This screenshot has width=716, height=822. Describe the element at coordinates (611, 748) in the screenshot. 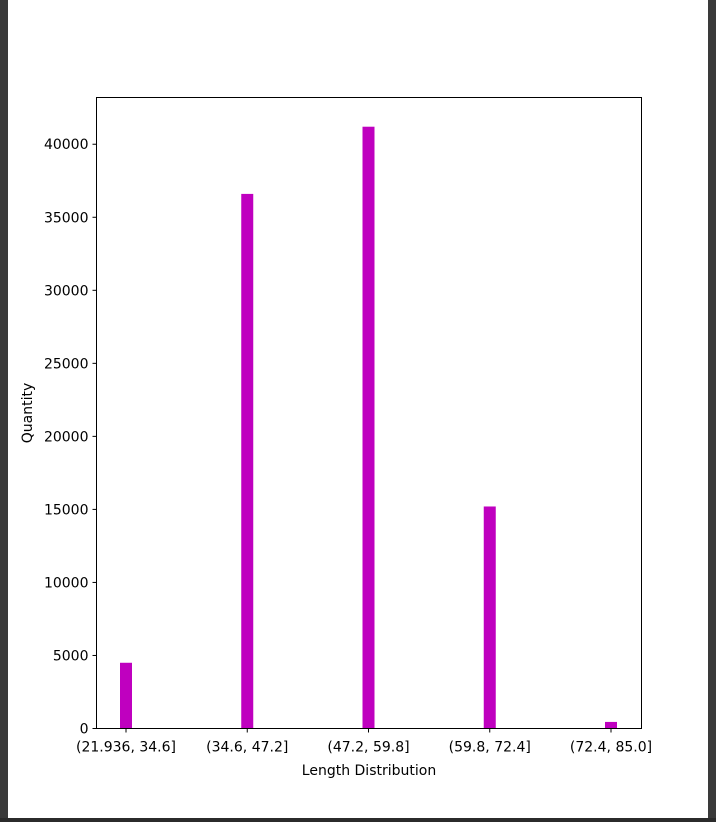

I see `x-tick-label-5: (72.4, 85.0]` at that location.